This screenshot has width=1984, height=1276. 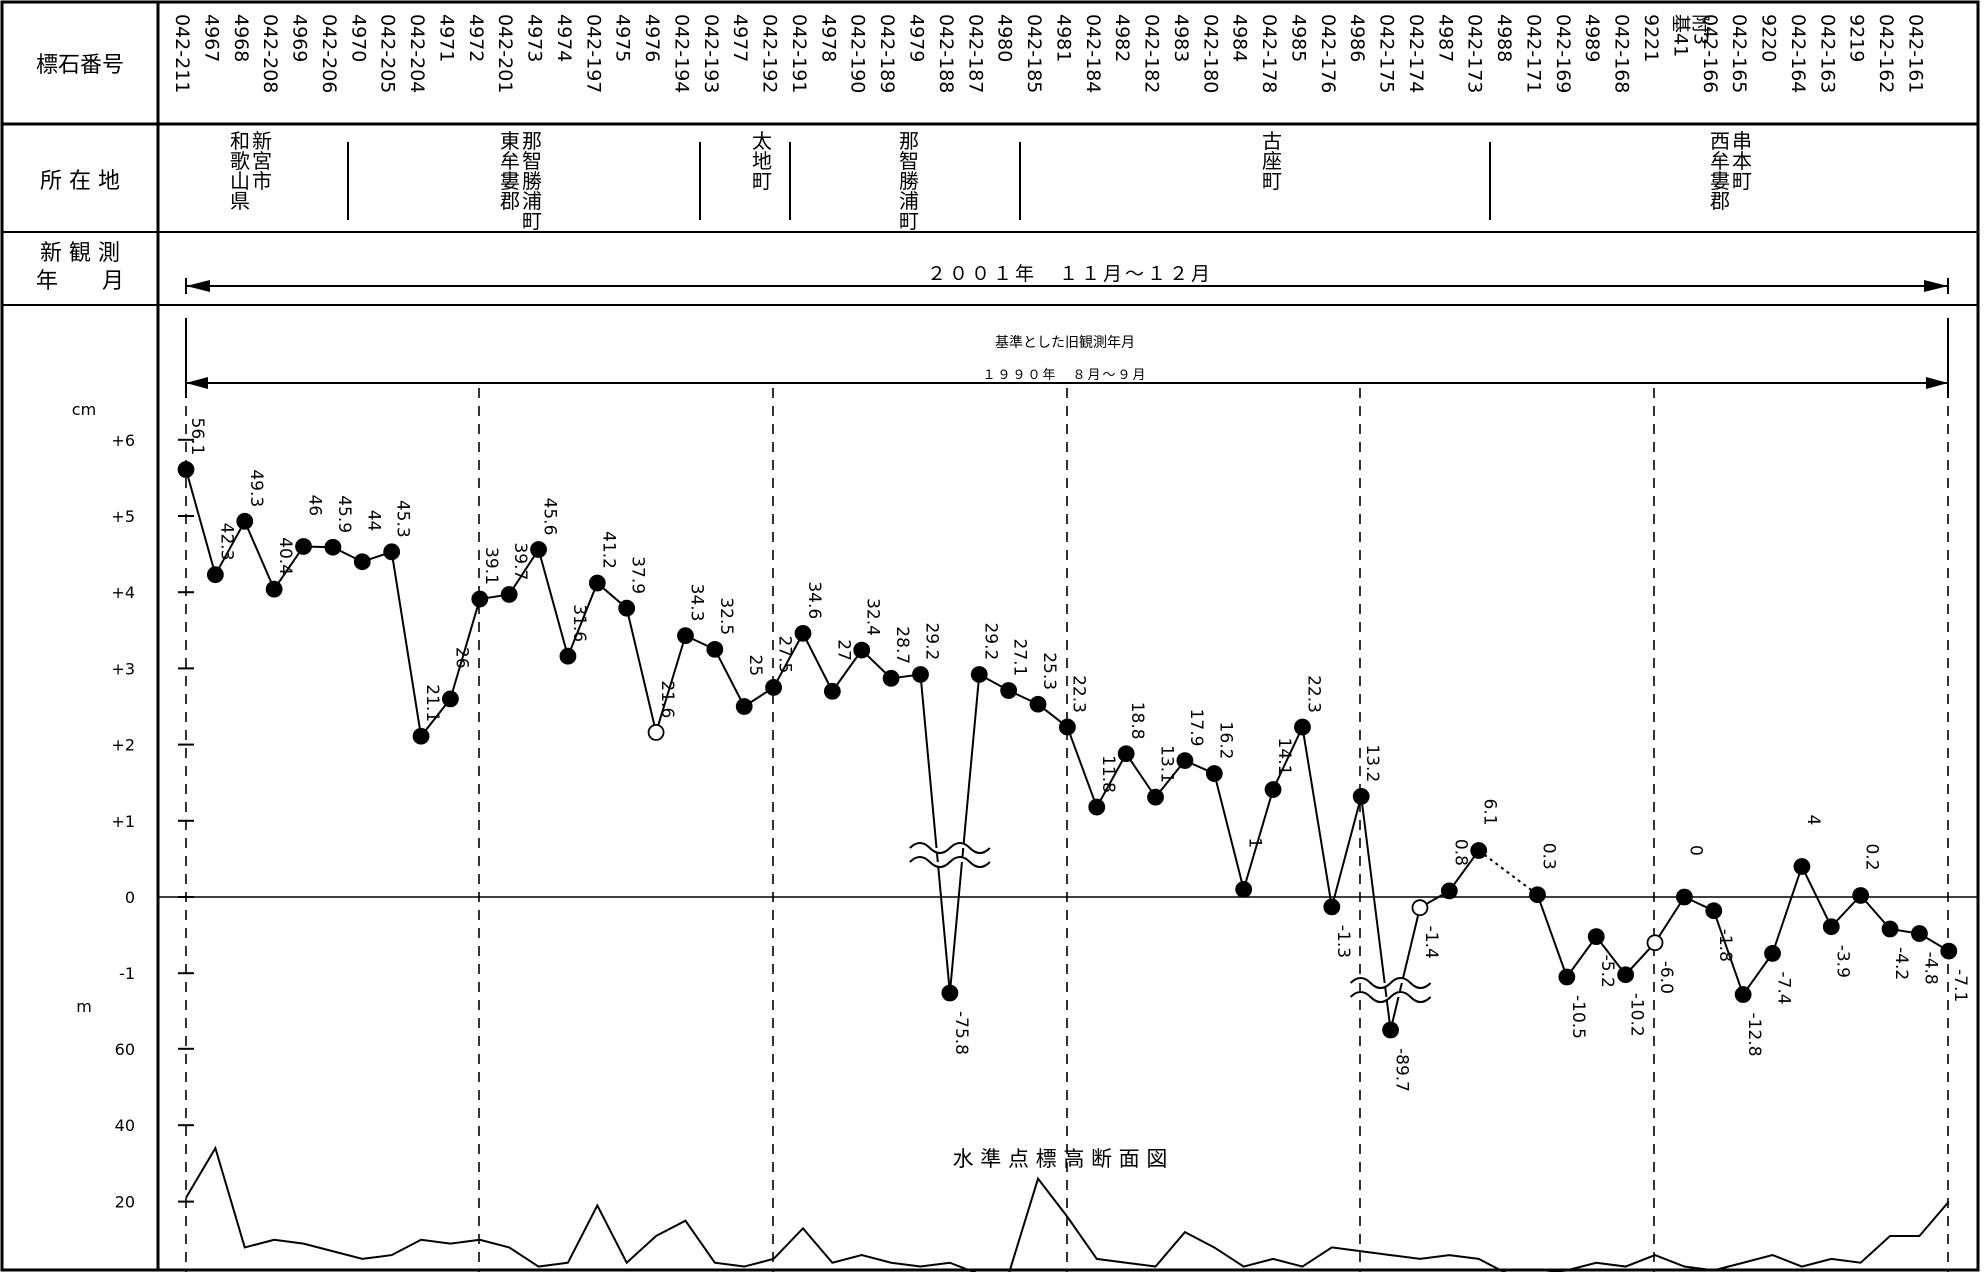 I want to click on benchmark-label: 042-182, so click(x=1152, y=53).